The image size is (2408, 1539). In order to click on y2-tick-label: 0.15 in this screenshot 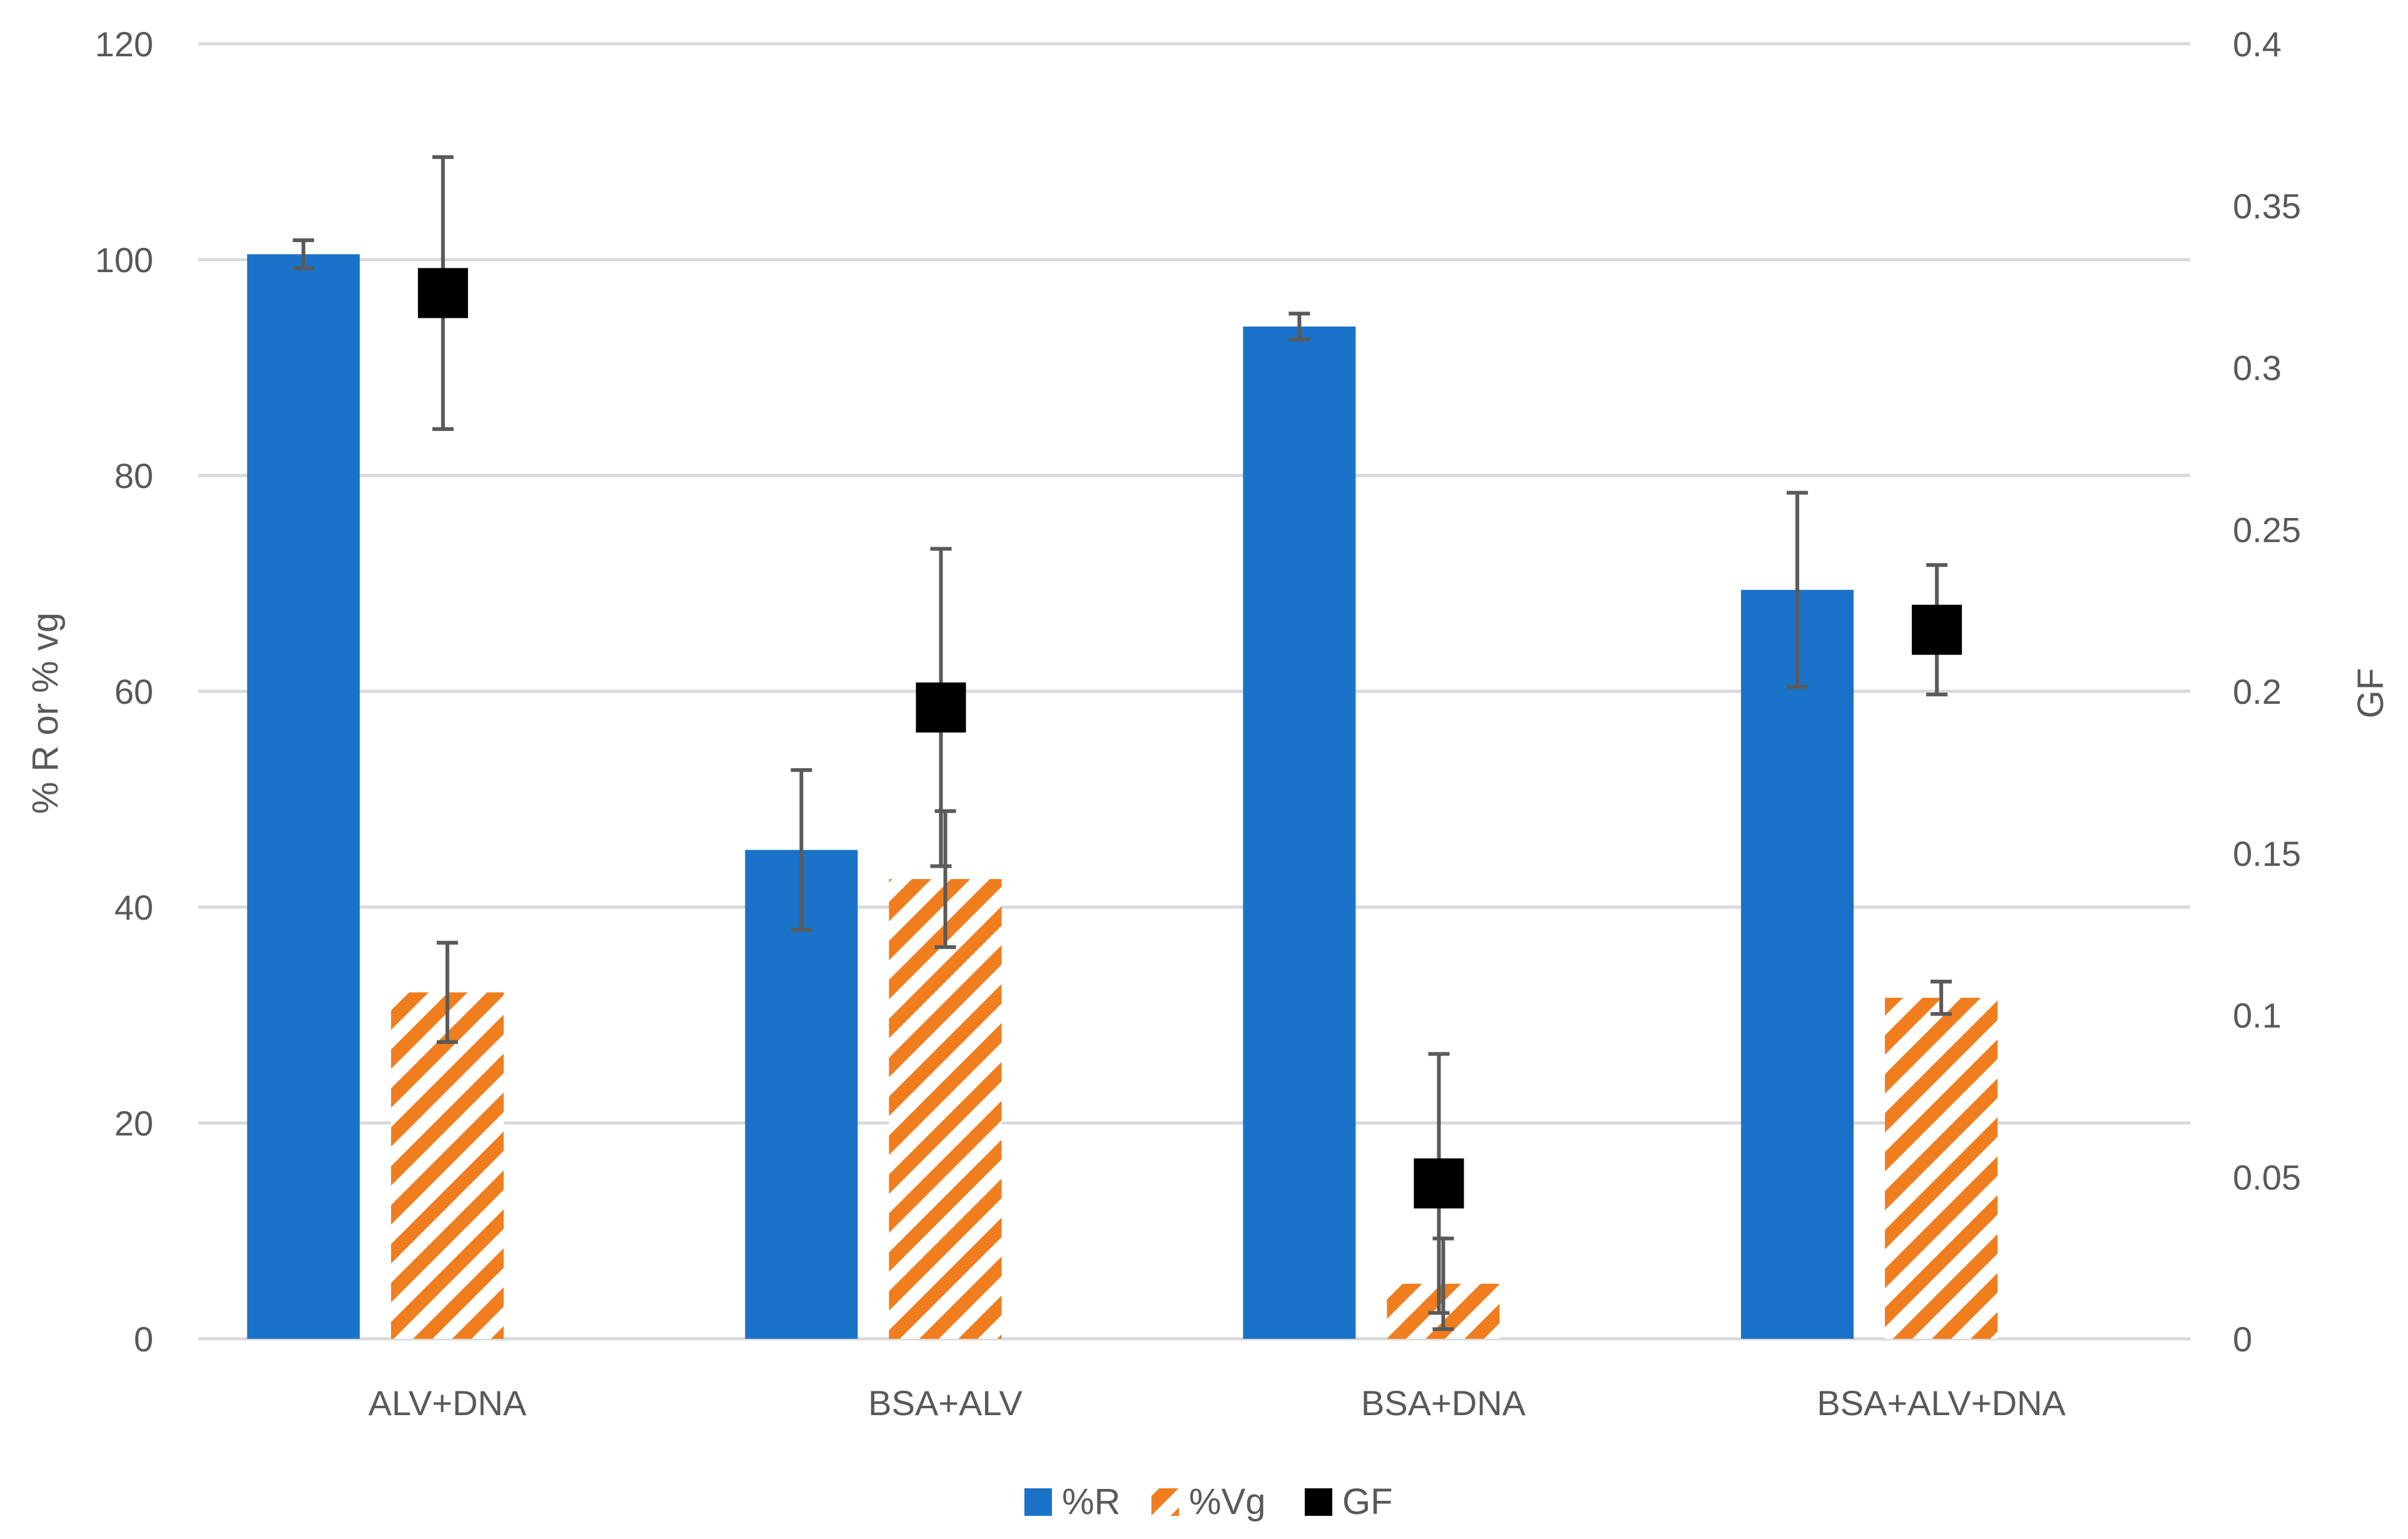, I will do `click(2267, 853)`.